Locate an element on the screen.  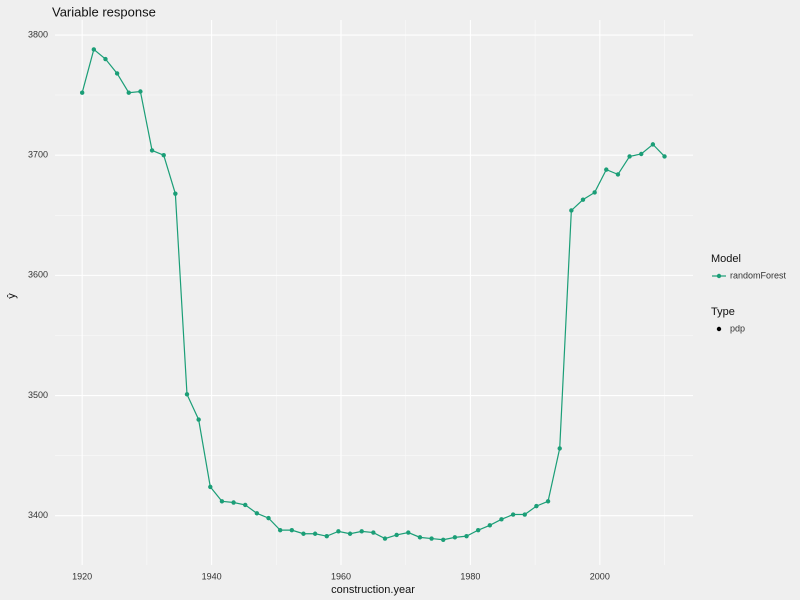
legend-title: Model is located at coordinates (726, 259).